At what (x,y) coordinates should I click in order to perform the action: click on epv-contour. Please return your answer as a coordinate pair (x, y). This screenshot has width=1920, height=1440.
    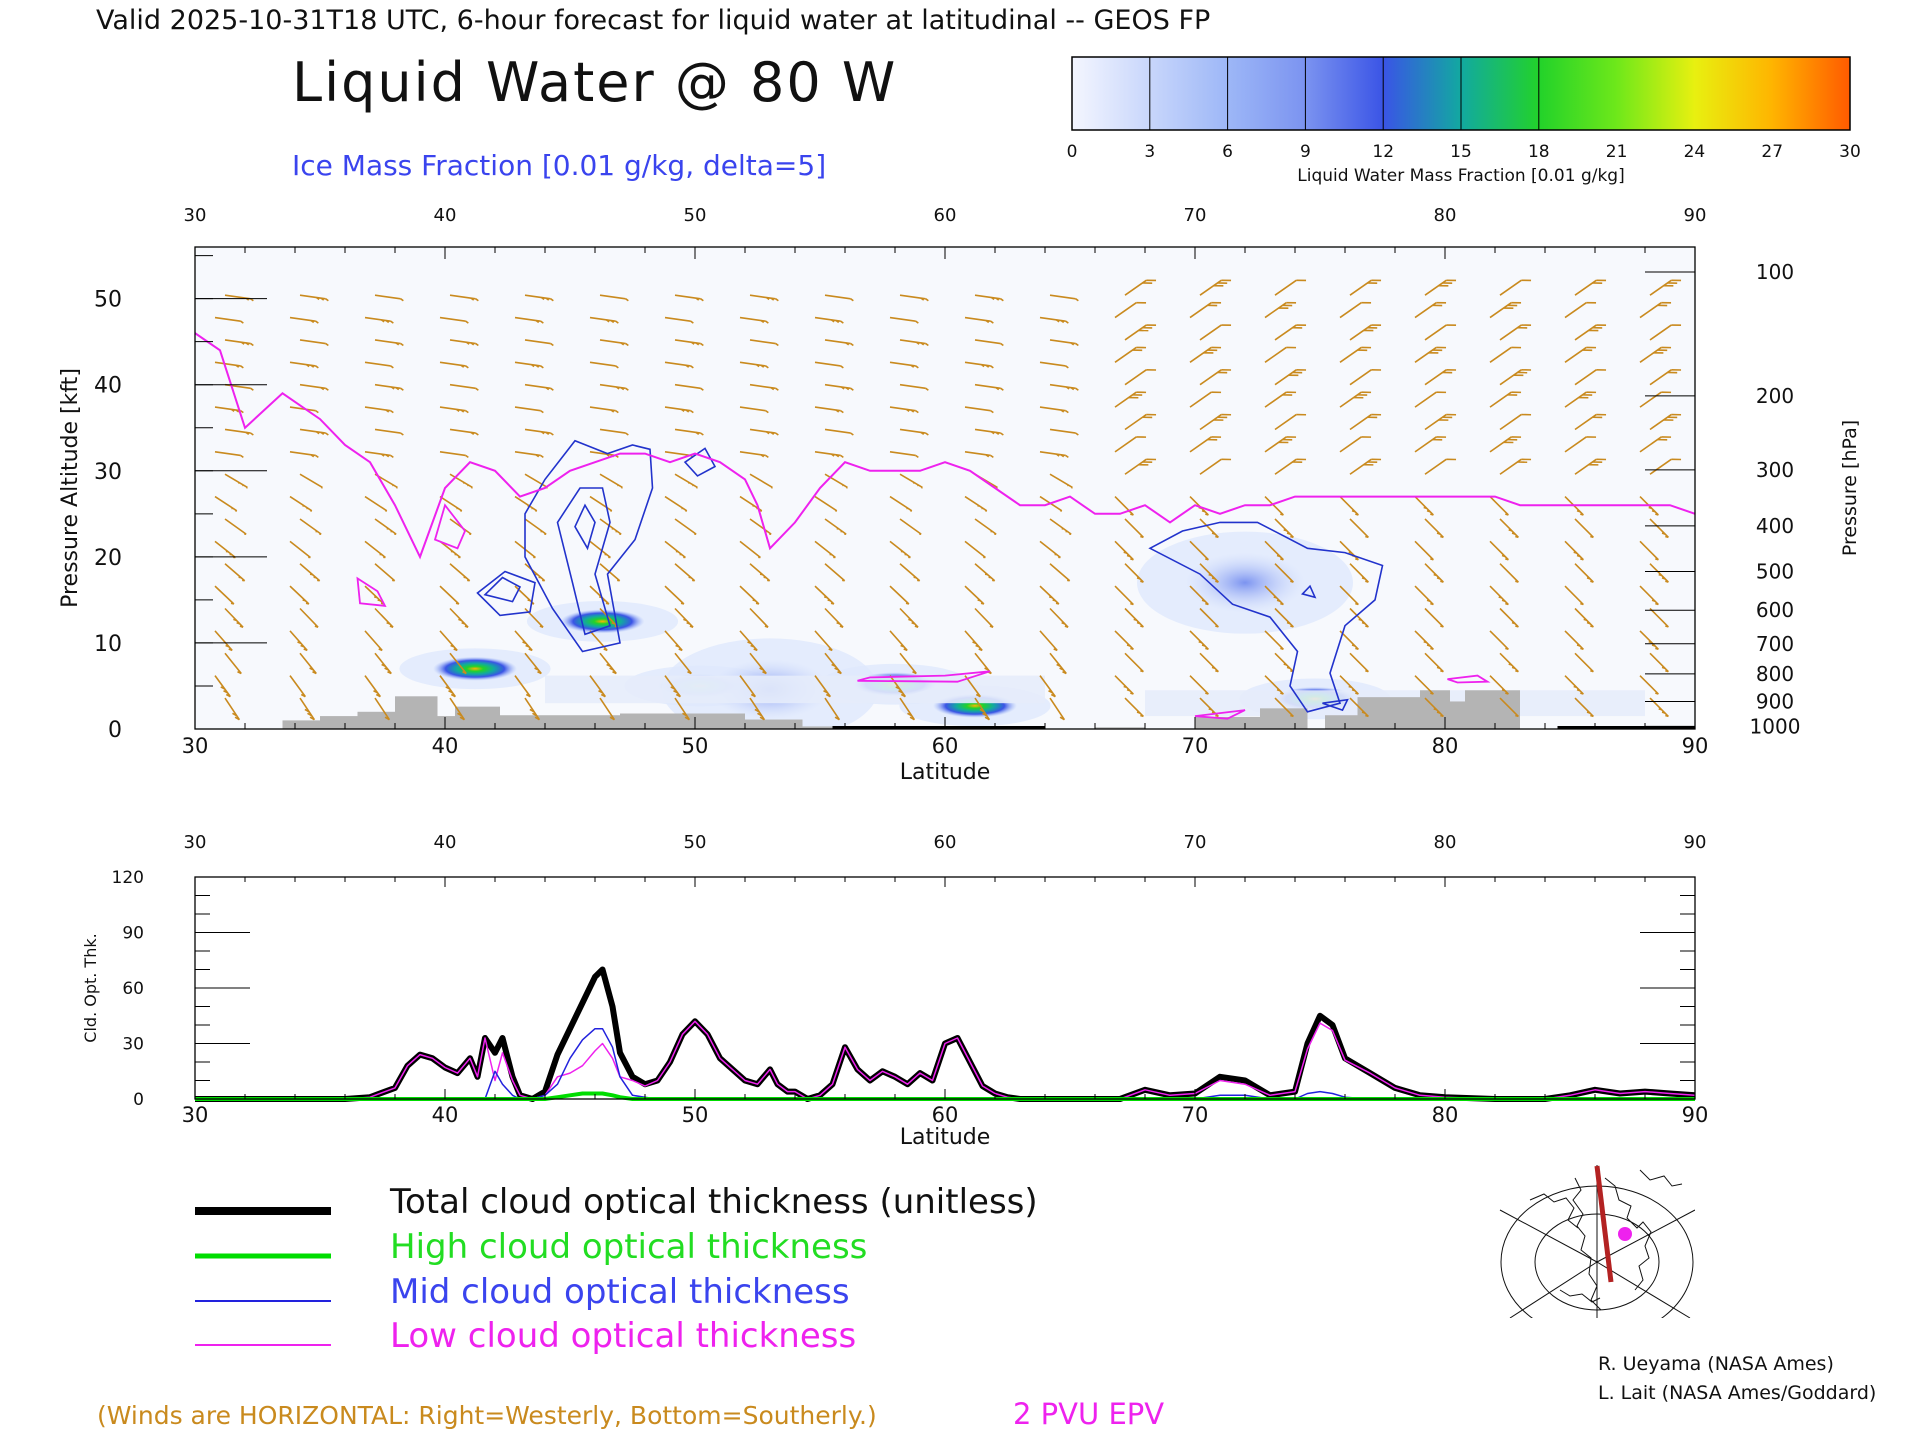
    Looking at the image, I should click on (450, 526).